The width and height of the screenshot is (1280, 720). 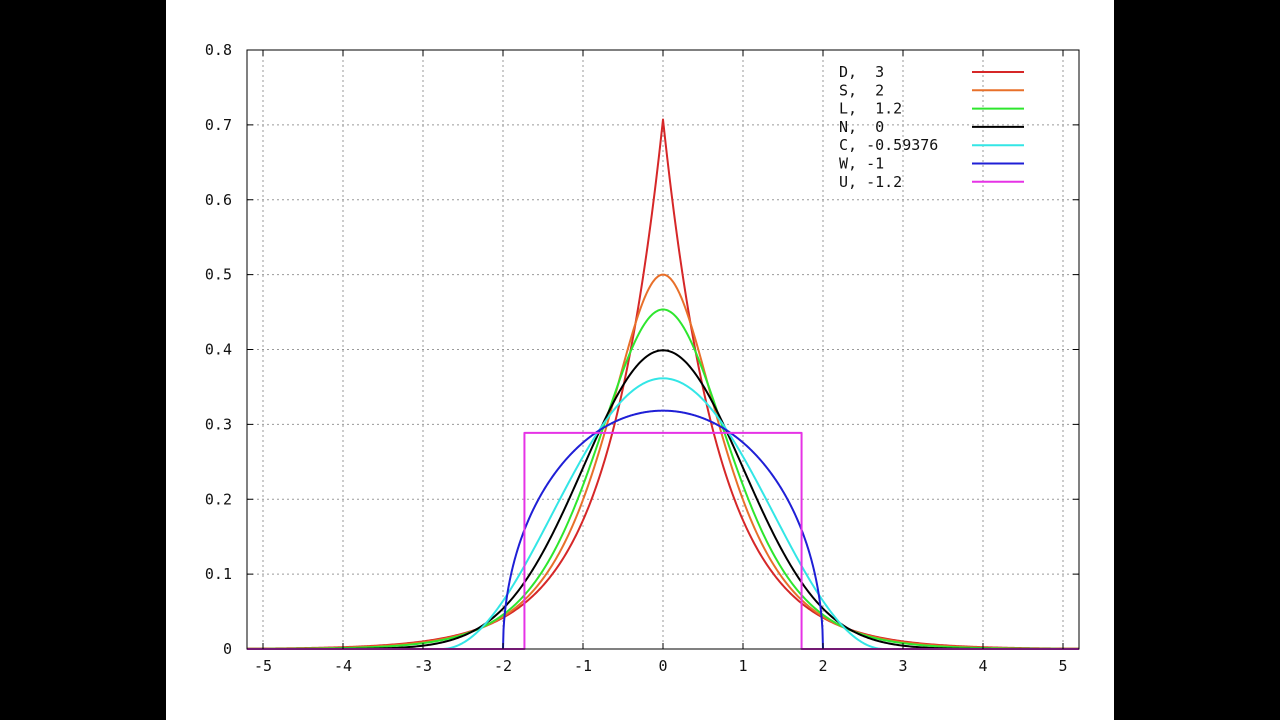 I want to click on legend-label: S, 2, so click(x=861, y=90).